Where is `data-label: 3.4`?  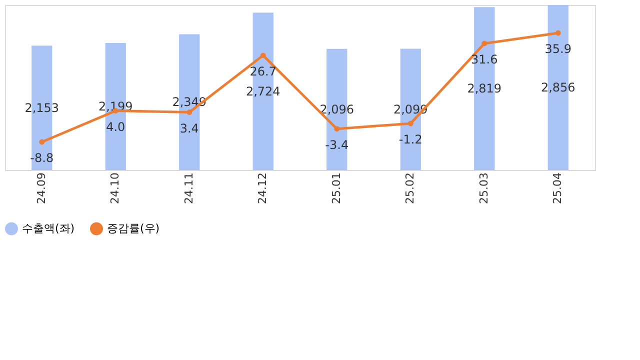 data-label: 3.4 is located at coordinates (189, 128).